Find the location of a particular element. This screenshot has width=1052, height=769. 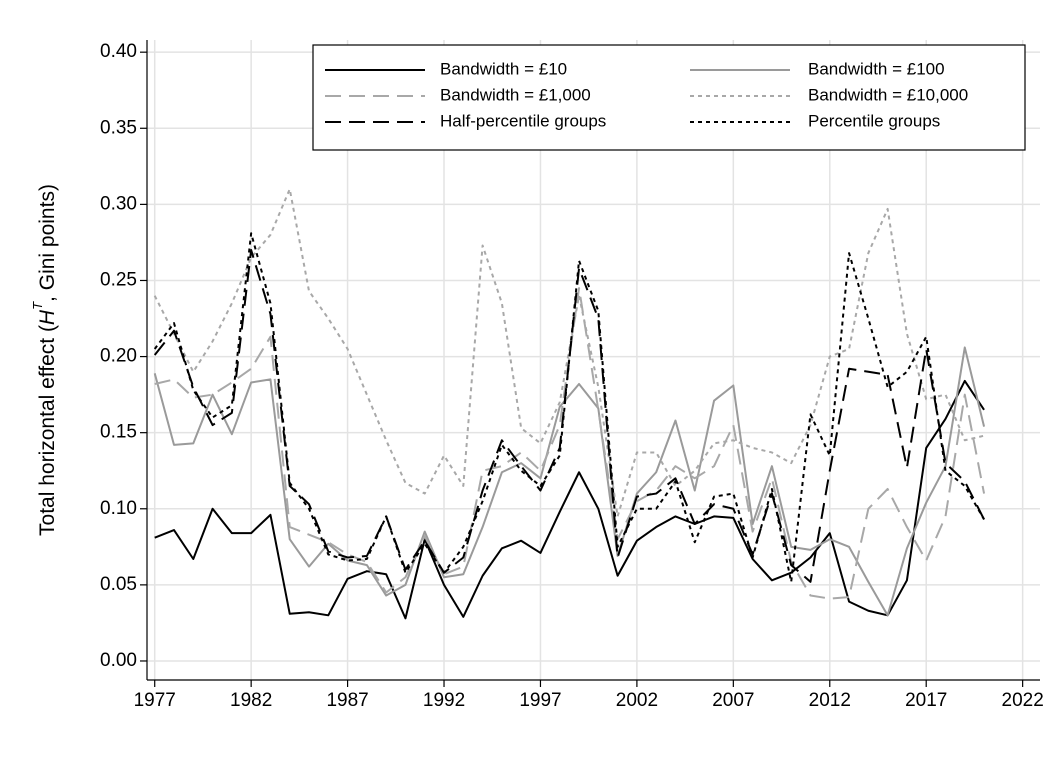

x-tick-label: 2022 is located at coordinates (1023, 700).